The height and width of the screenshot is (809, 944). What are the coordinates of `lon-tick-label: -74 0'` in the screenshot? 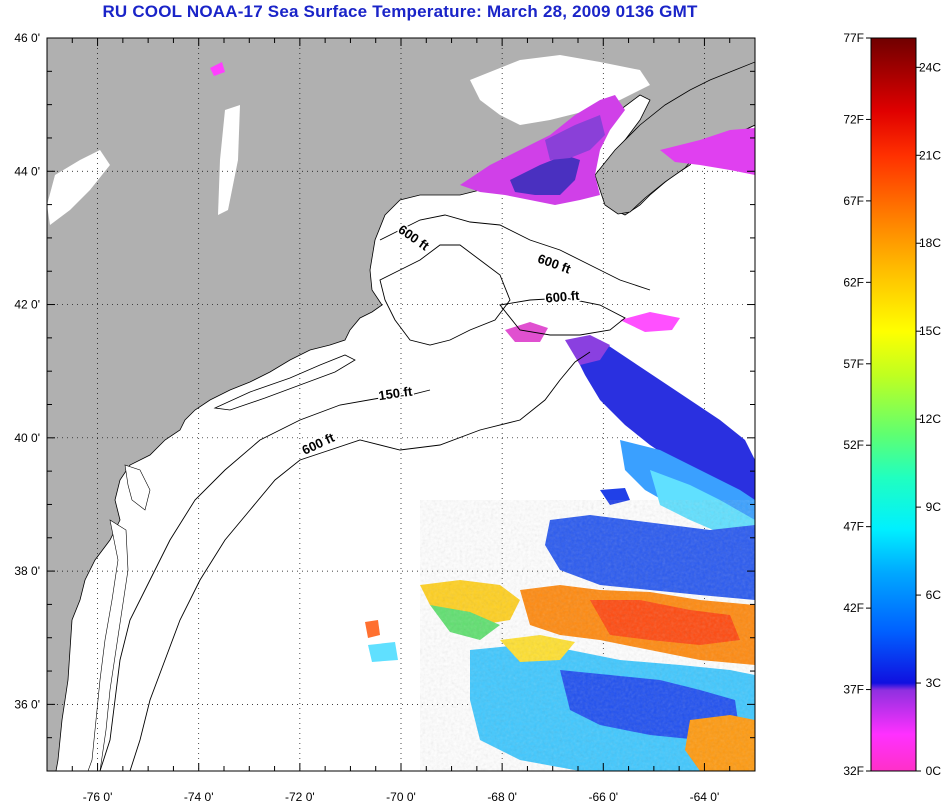 It's located at (199, 797).